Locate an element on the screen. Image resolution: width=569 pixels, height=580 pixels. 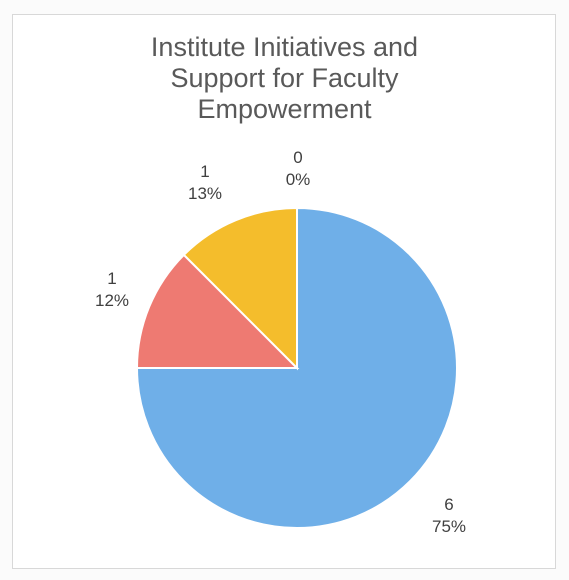
slice-label-value-0: 6 is located at coordinates (448, 504).